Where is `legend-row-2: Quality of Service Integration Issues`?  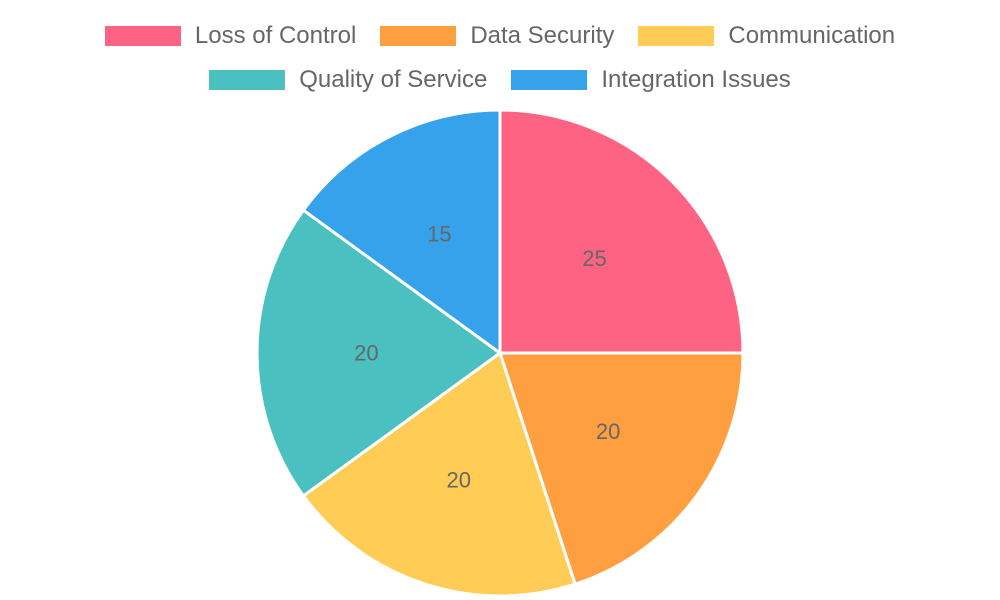 legend-row-2: Quality of Service Integration Issues is located at coordinates (500, 80).